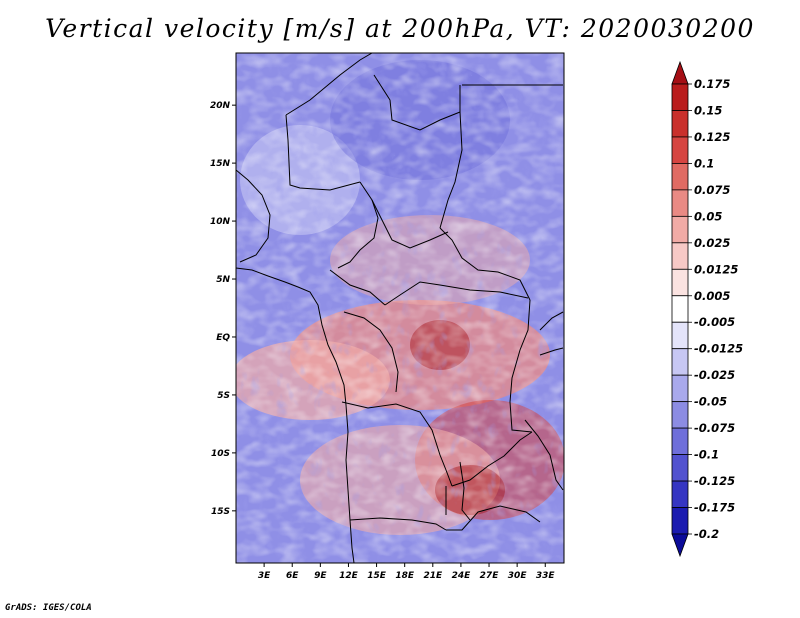 The width and height of the screenshot is (800, 618). I want to click on lon-label: 9E, so click(320, 576).